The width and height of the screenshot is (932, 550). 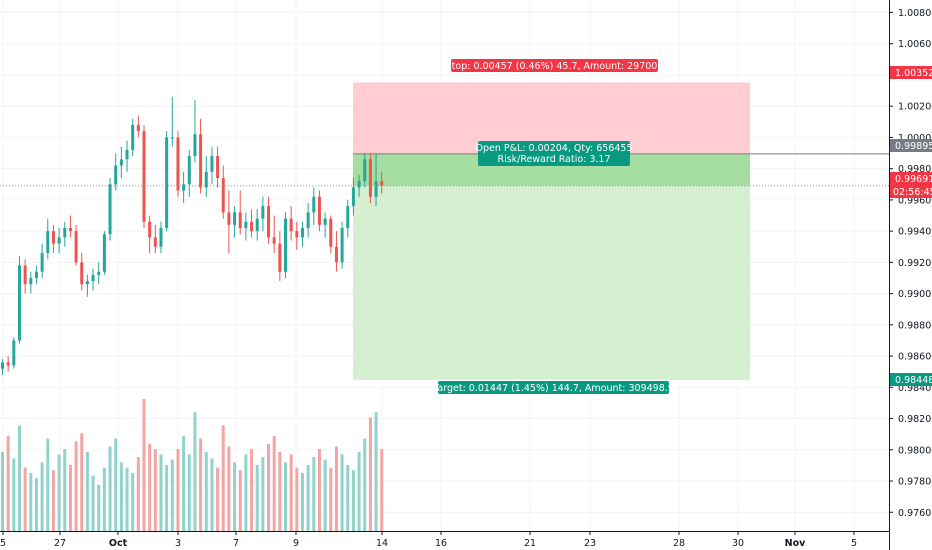 I want to click on x-tick-label: 7, so click(x=236, y=543).